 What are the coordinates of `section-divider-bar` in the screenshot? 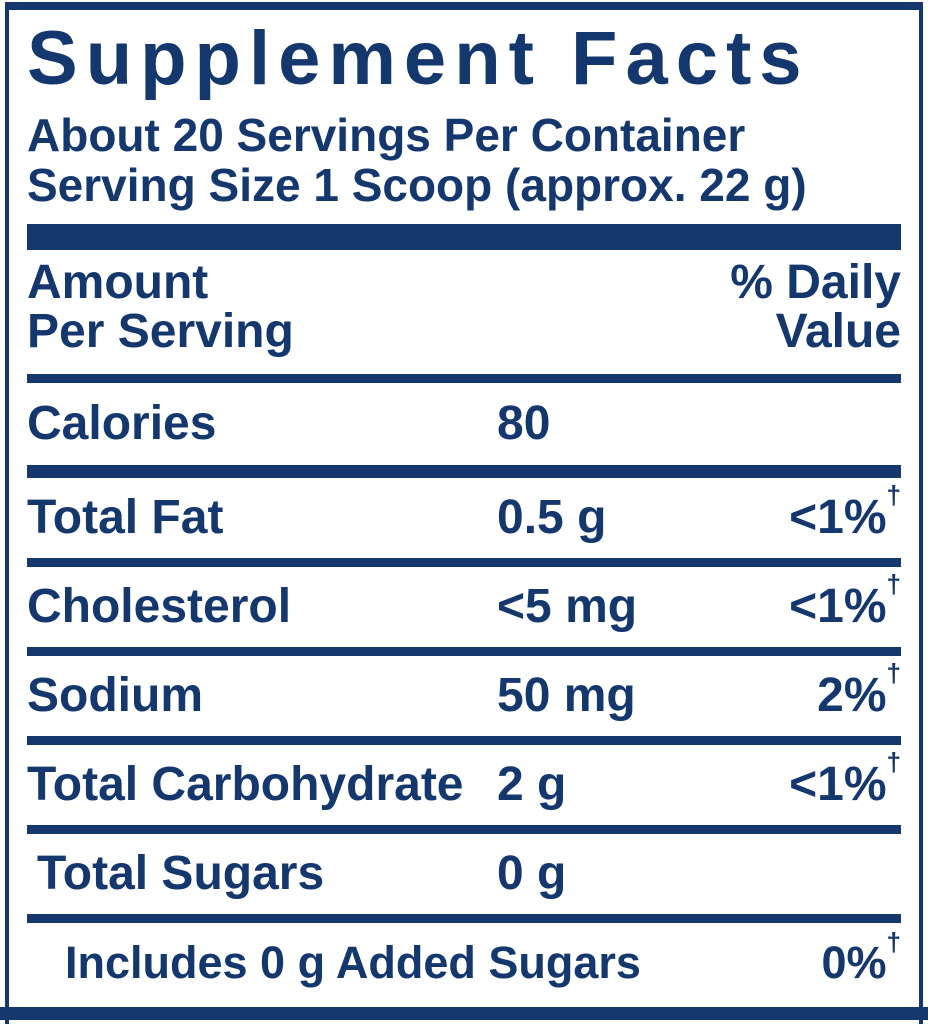 It's located at (464, 236).